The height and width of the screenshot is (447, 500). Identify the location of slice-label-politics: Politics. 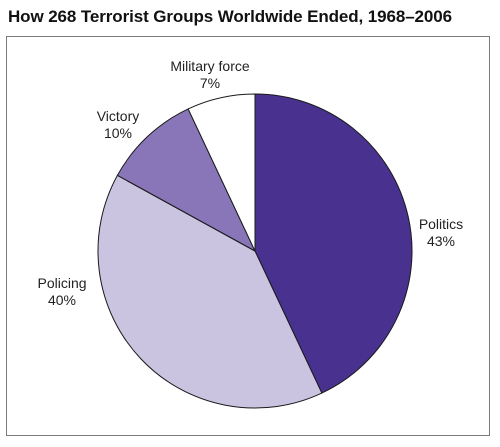
(441, 224).